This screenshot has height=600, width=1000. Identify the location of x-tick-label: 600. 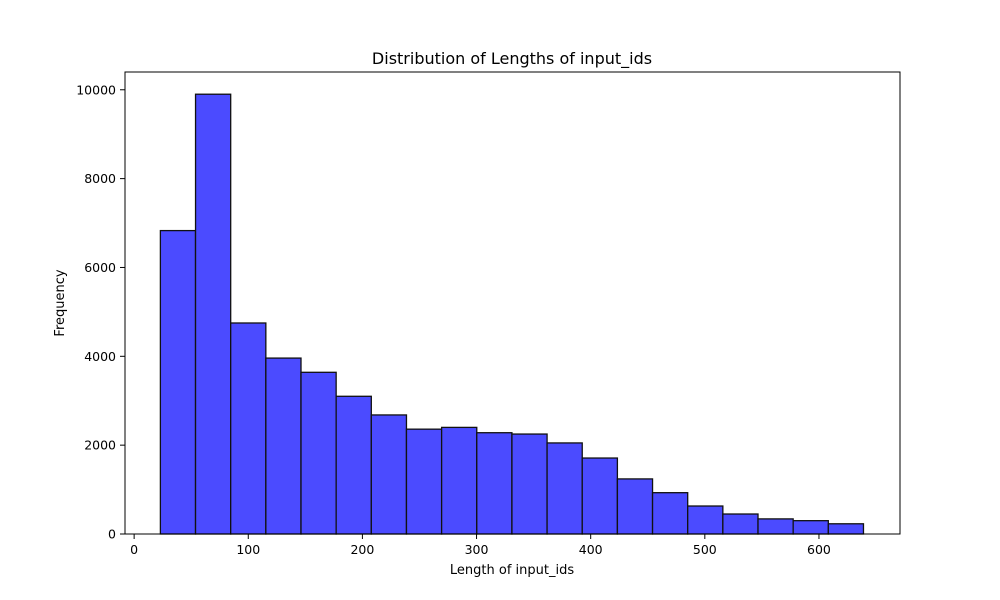
(819, 549).